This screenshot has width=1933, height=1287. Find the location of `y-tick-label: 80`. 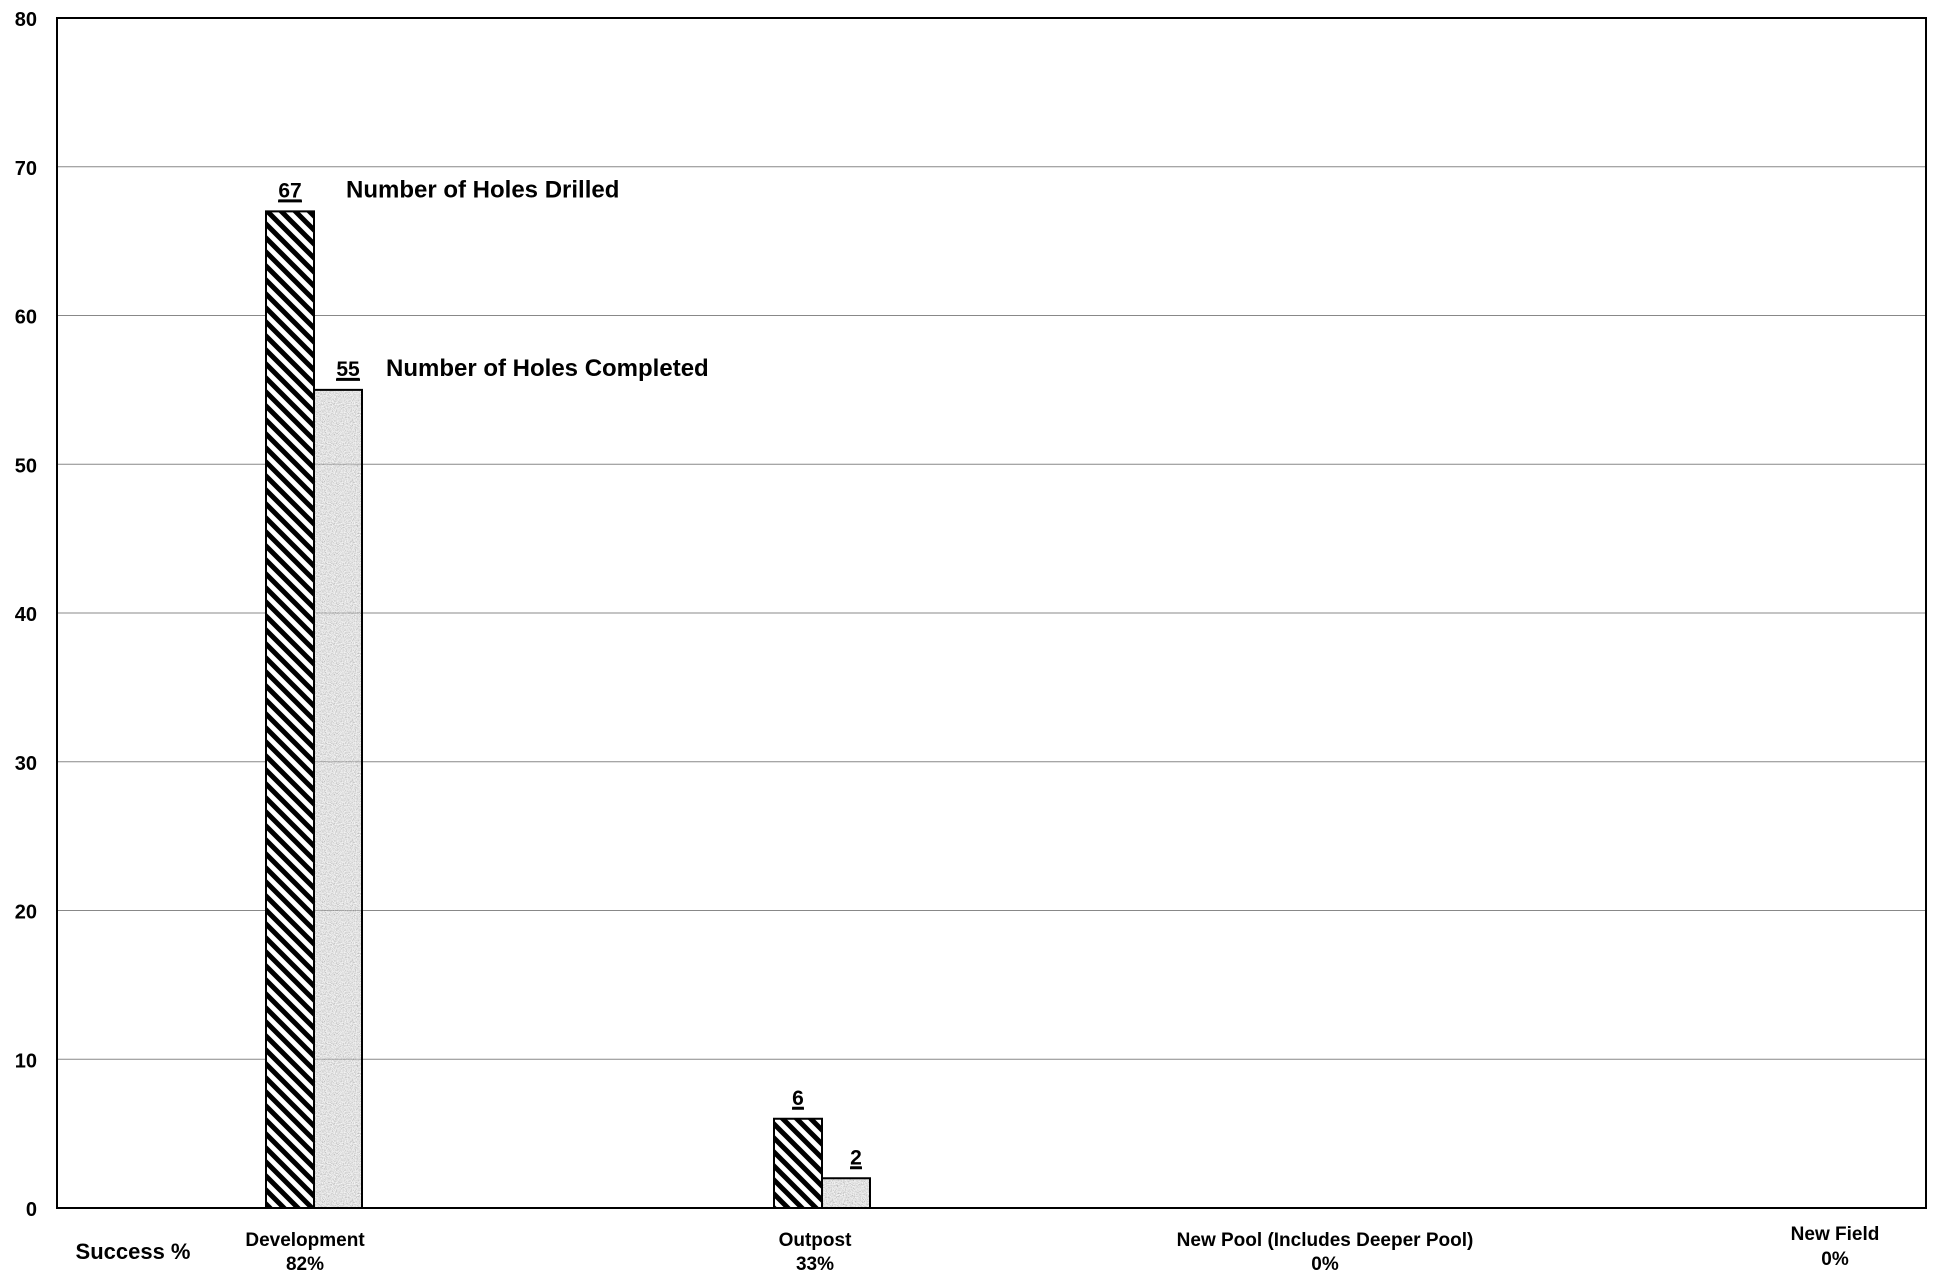

y-tick-label: 80 is located at coordinates (26, 20).